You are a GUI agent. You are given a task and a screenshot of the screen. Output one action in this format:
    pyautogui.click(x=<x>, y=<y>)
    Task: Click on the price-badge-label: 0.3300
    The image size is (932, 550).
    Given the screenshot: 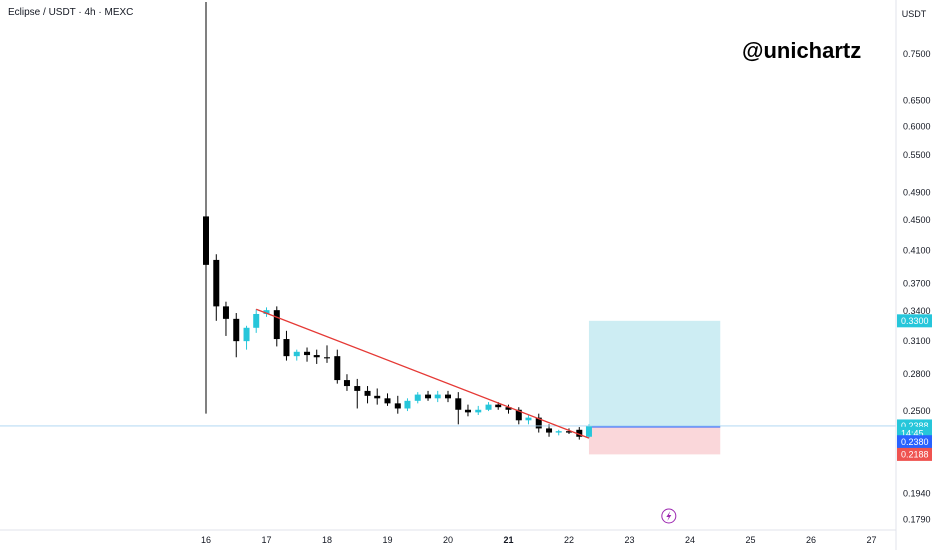 What is the action you would take?
    pyautogui.click(x=915, y=321)
    